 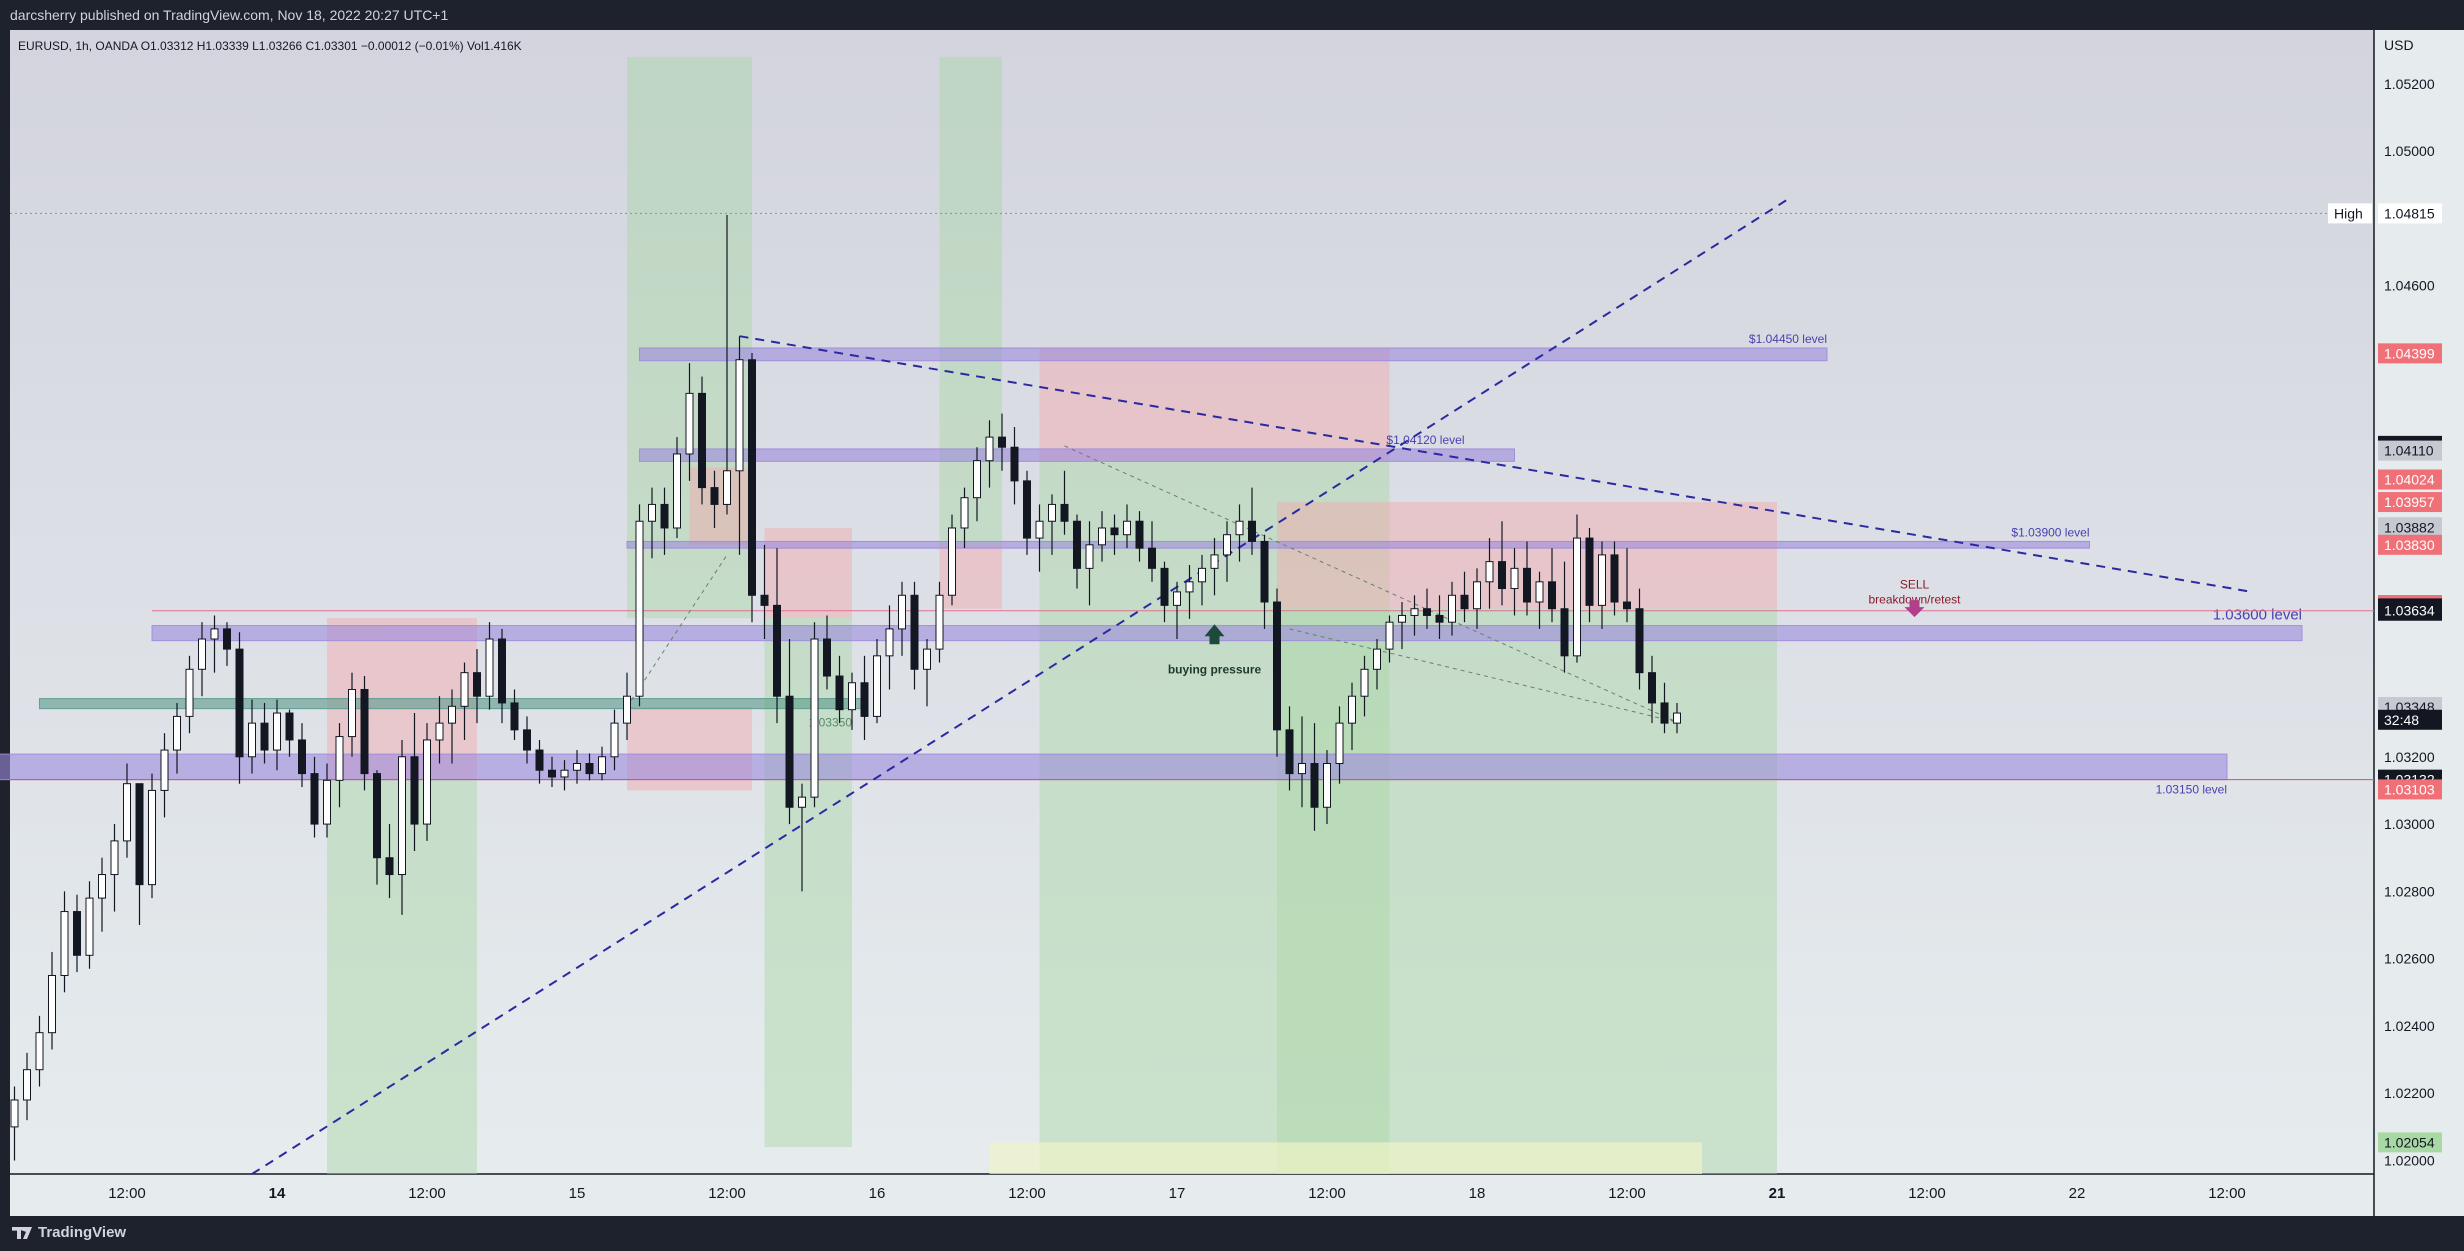 I want to click on level-label: $1.03900 level, so click(x=2050, y=532).